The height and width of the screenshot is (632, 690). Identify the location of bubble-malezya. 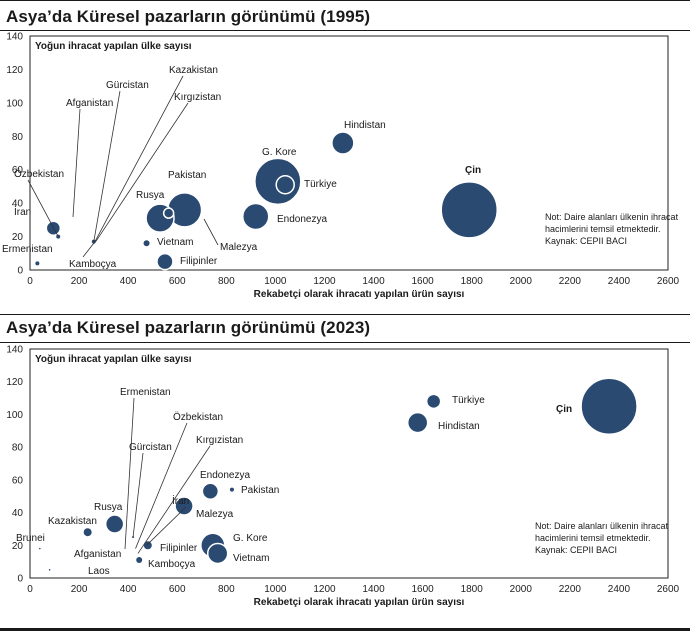
(184, 506).